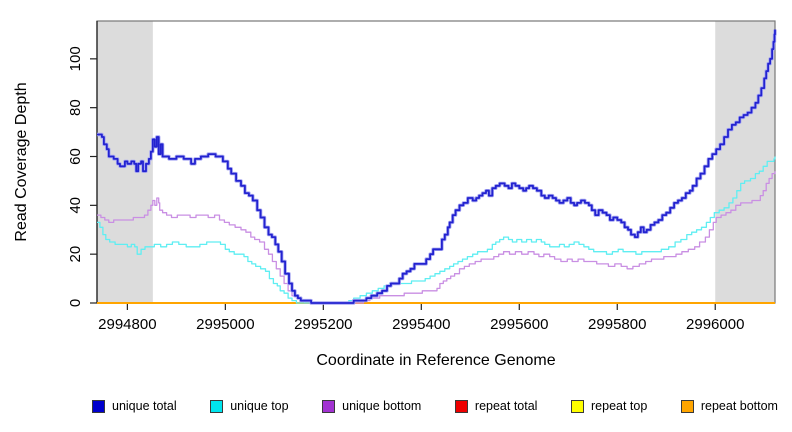 Image resolution: width=792 pixels, height=432 pixels. What do you see at coordinates (75, 205) in the screenshot?
I see `y-tick-label: 40` at bounding box center [75, 205].